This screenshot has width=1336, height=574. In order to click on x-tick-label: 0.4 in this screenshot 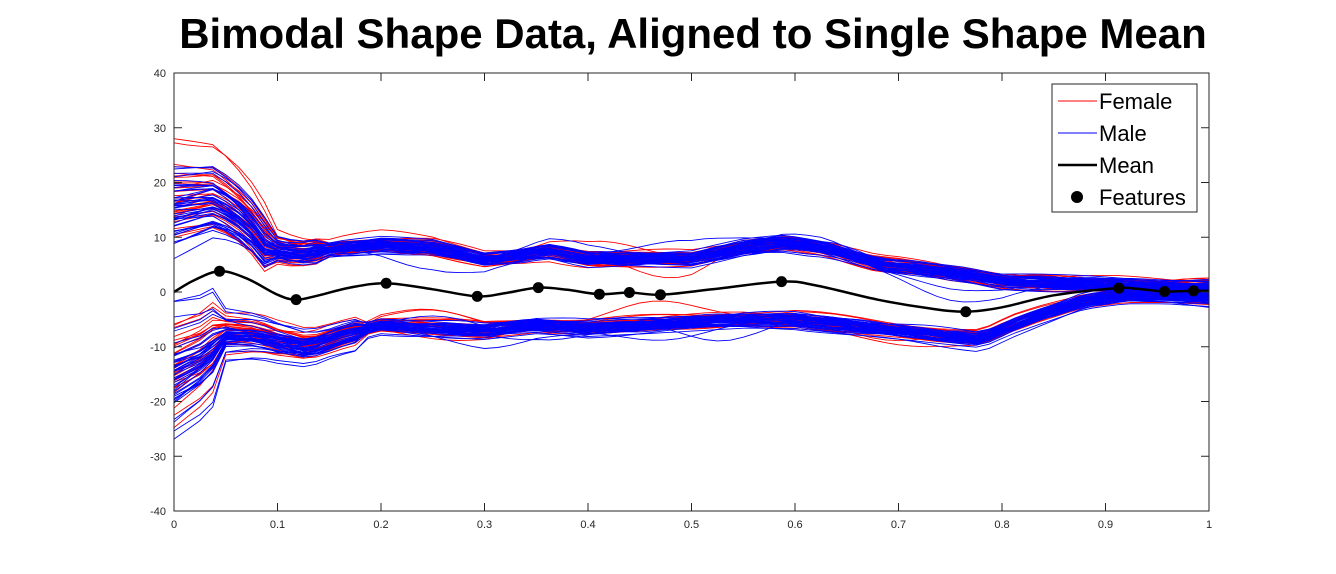, I will do `click(587, 525)`.